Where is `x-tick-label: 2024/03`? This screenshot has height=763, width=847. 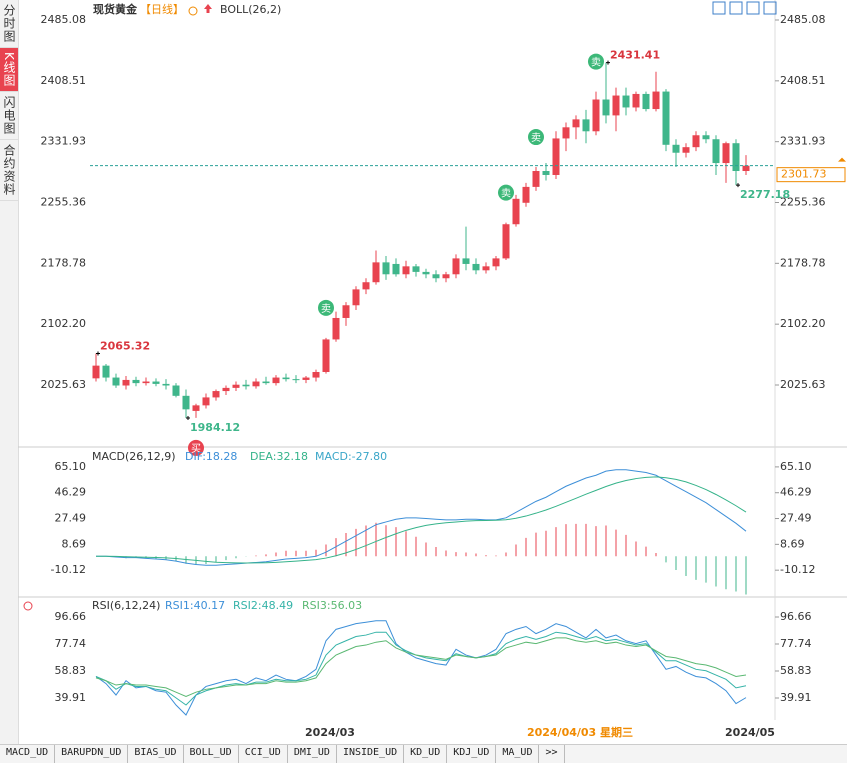
x-tick-label: 2024/03 is located at coordinates (330, 732).